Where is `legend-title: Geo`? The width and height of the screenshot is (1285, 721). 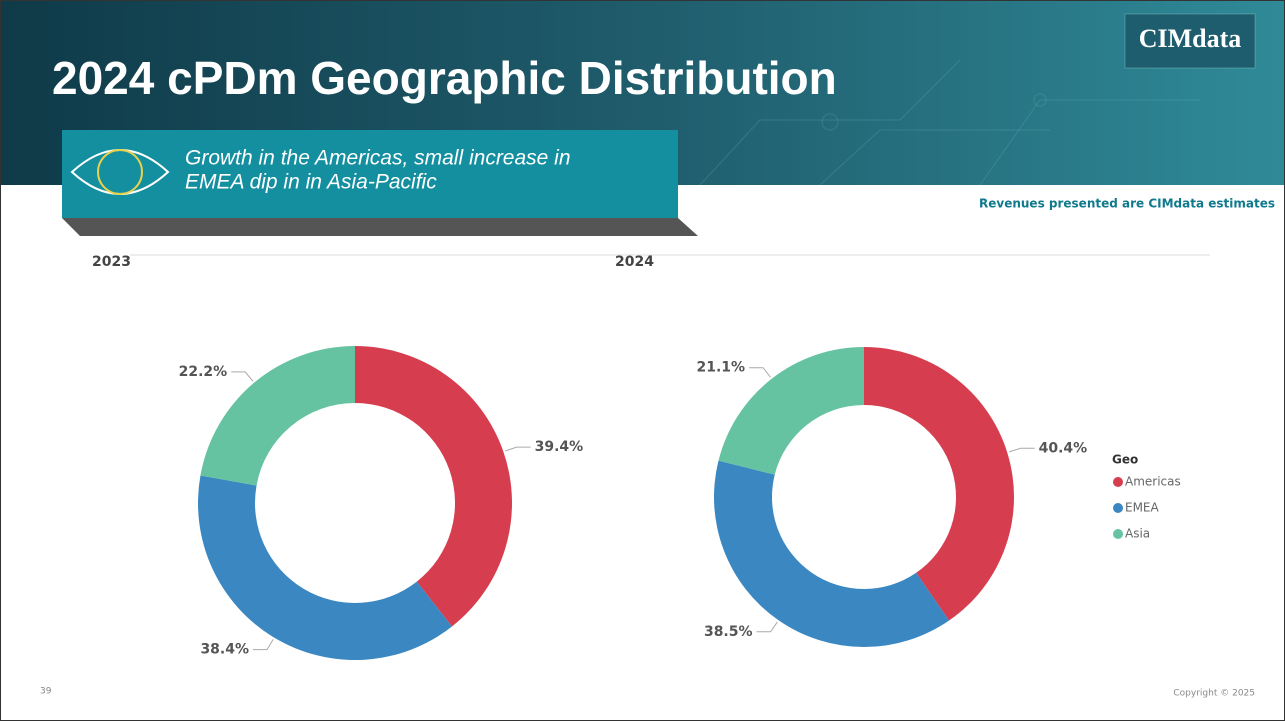 legend-title: Geo is located at coordinates (1125, 460).